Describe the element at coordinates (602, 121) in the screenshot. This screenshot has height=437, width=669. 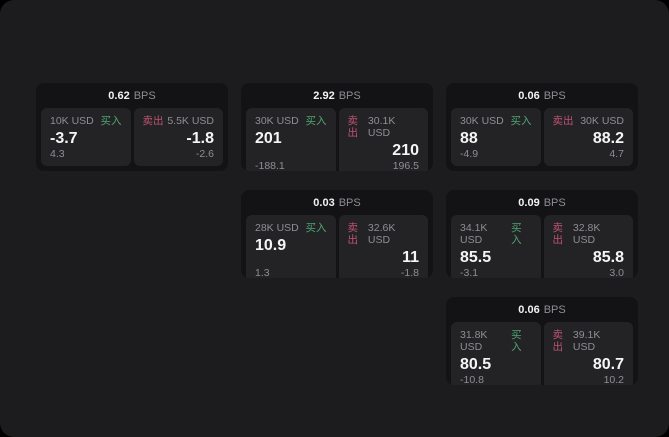
I see `sell-amount: 30K USD` at that location.